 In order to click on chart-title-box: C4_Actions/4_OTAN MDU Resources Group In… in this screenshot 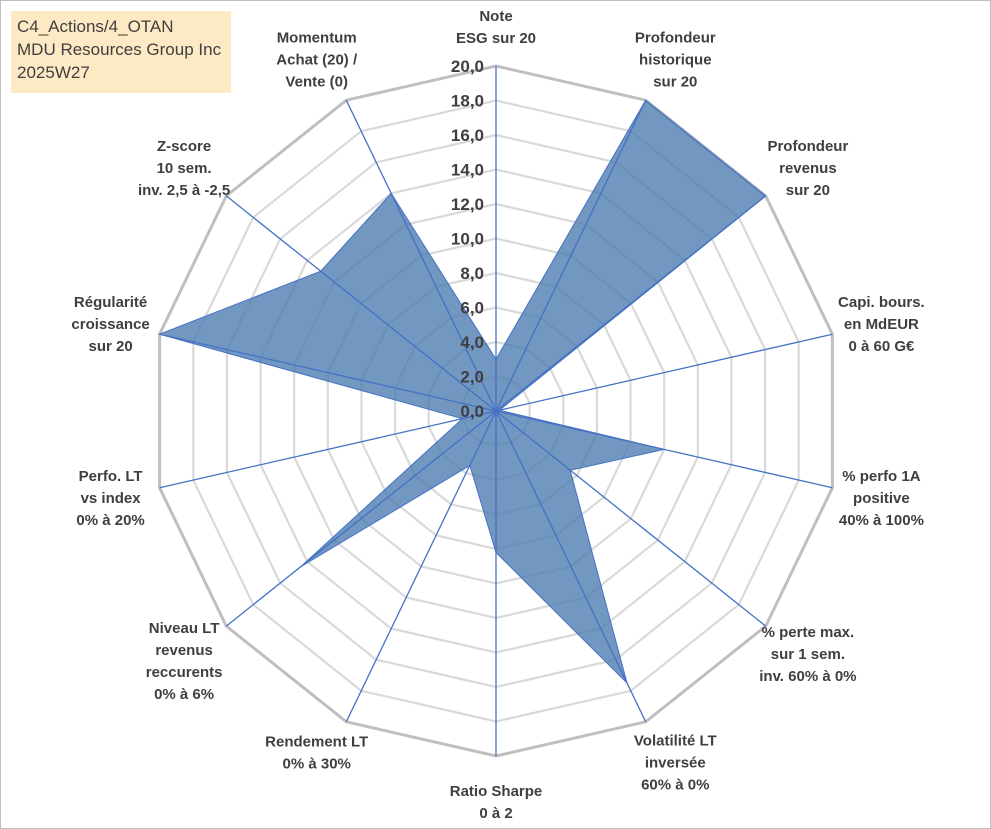, I will do `click(121, 52)`.